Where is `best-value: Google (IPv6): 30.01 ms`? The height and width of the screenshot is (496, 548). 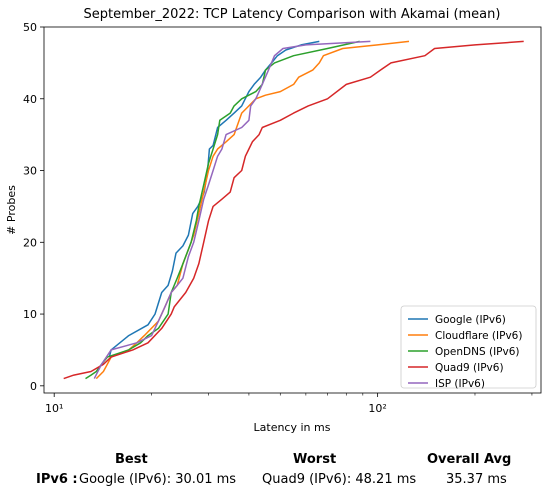
best-value: Google (IPv6): 30.01 ms is located at coordinates (158, 479).